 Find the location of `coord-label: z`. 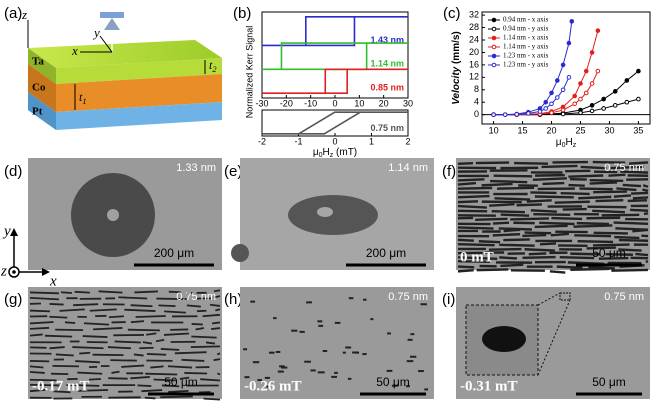

coord-label: z is located at coordinates (3, 271).